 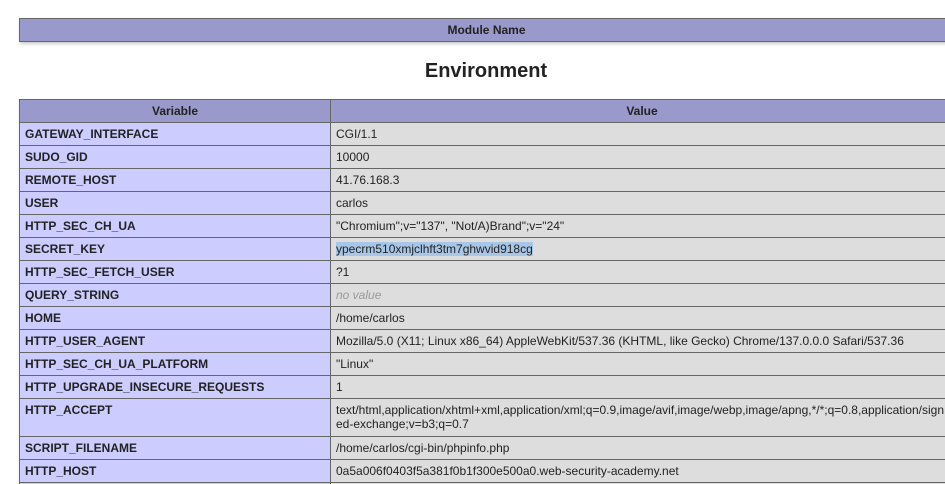 I want to click on table-row: HTTP_SEC_CH_UA_PLATFORM "Linux", so click(x=482, y=364).